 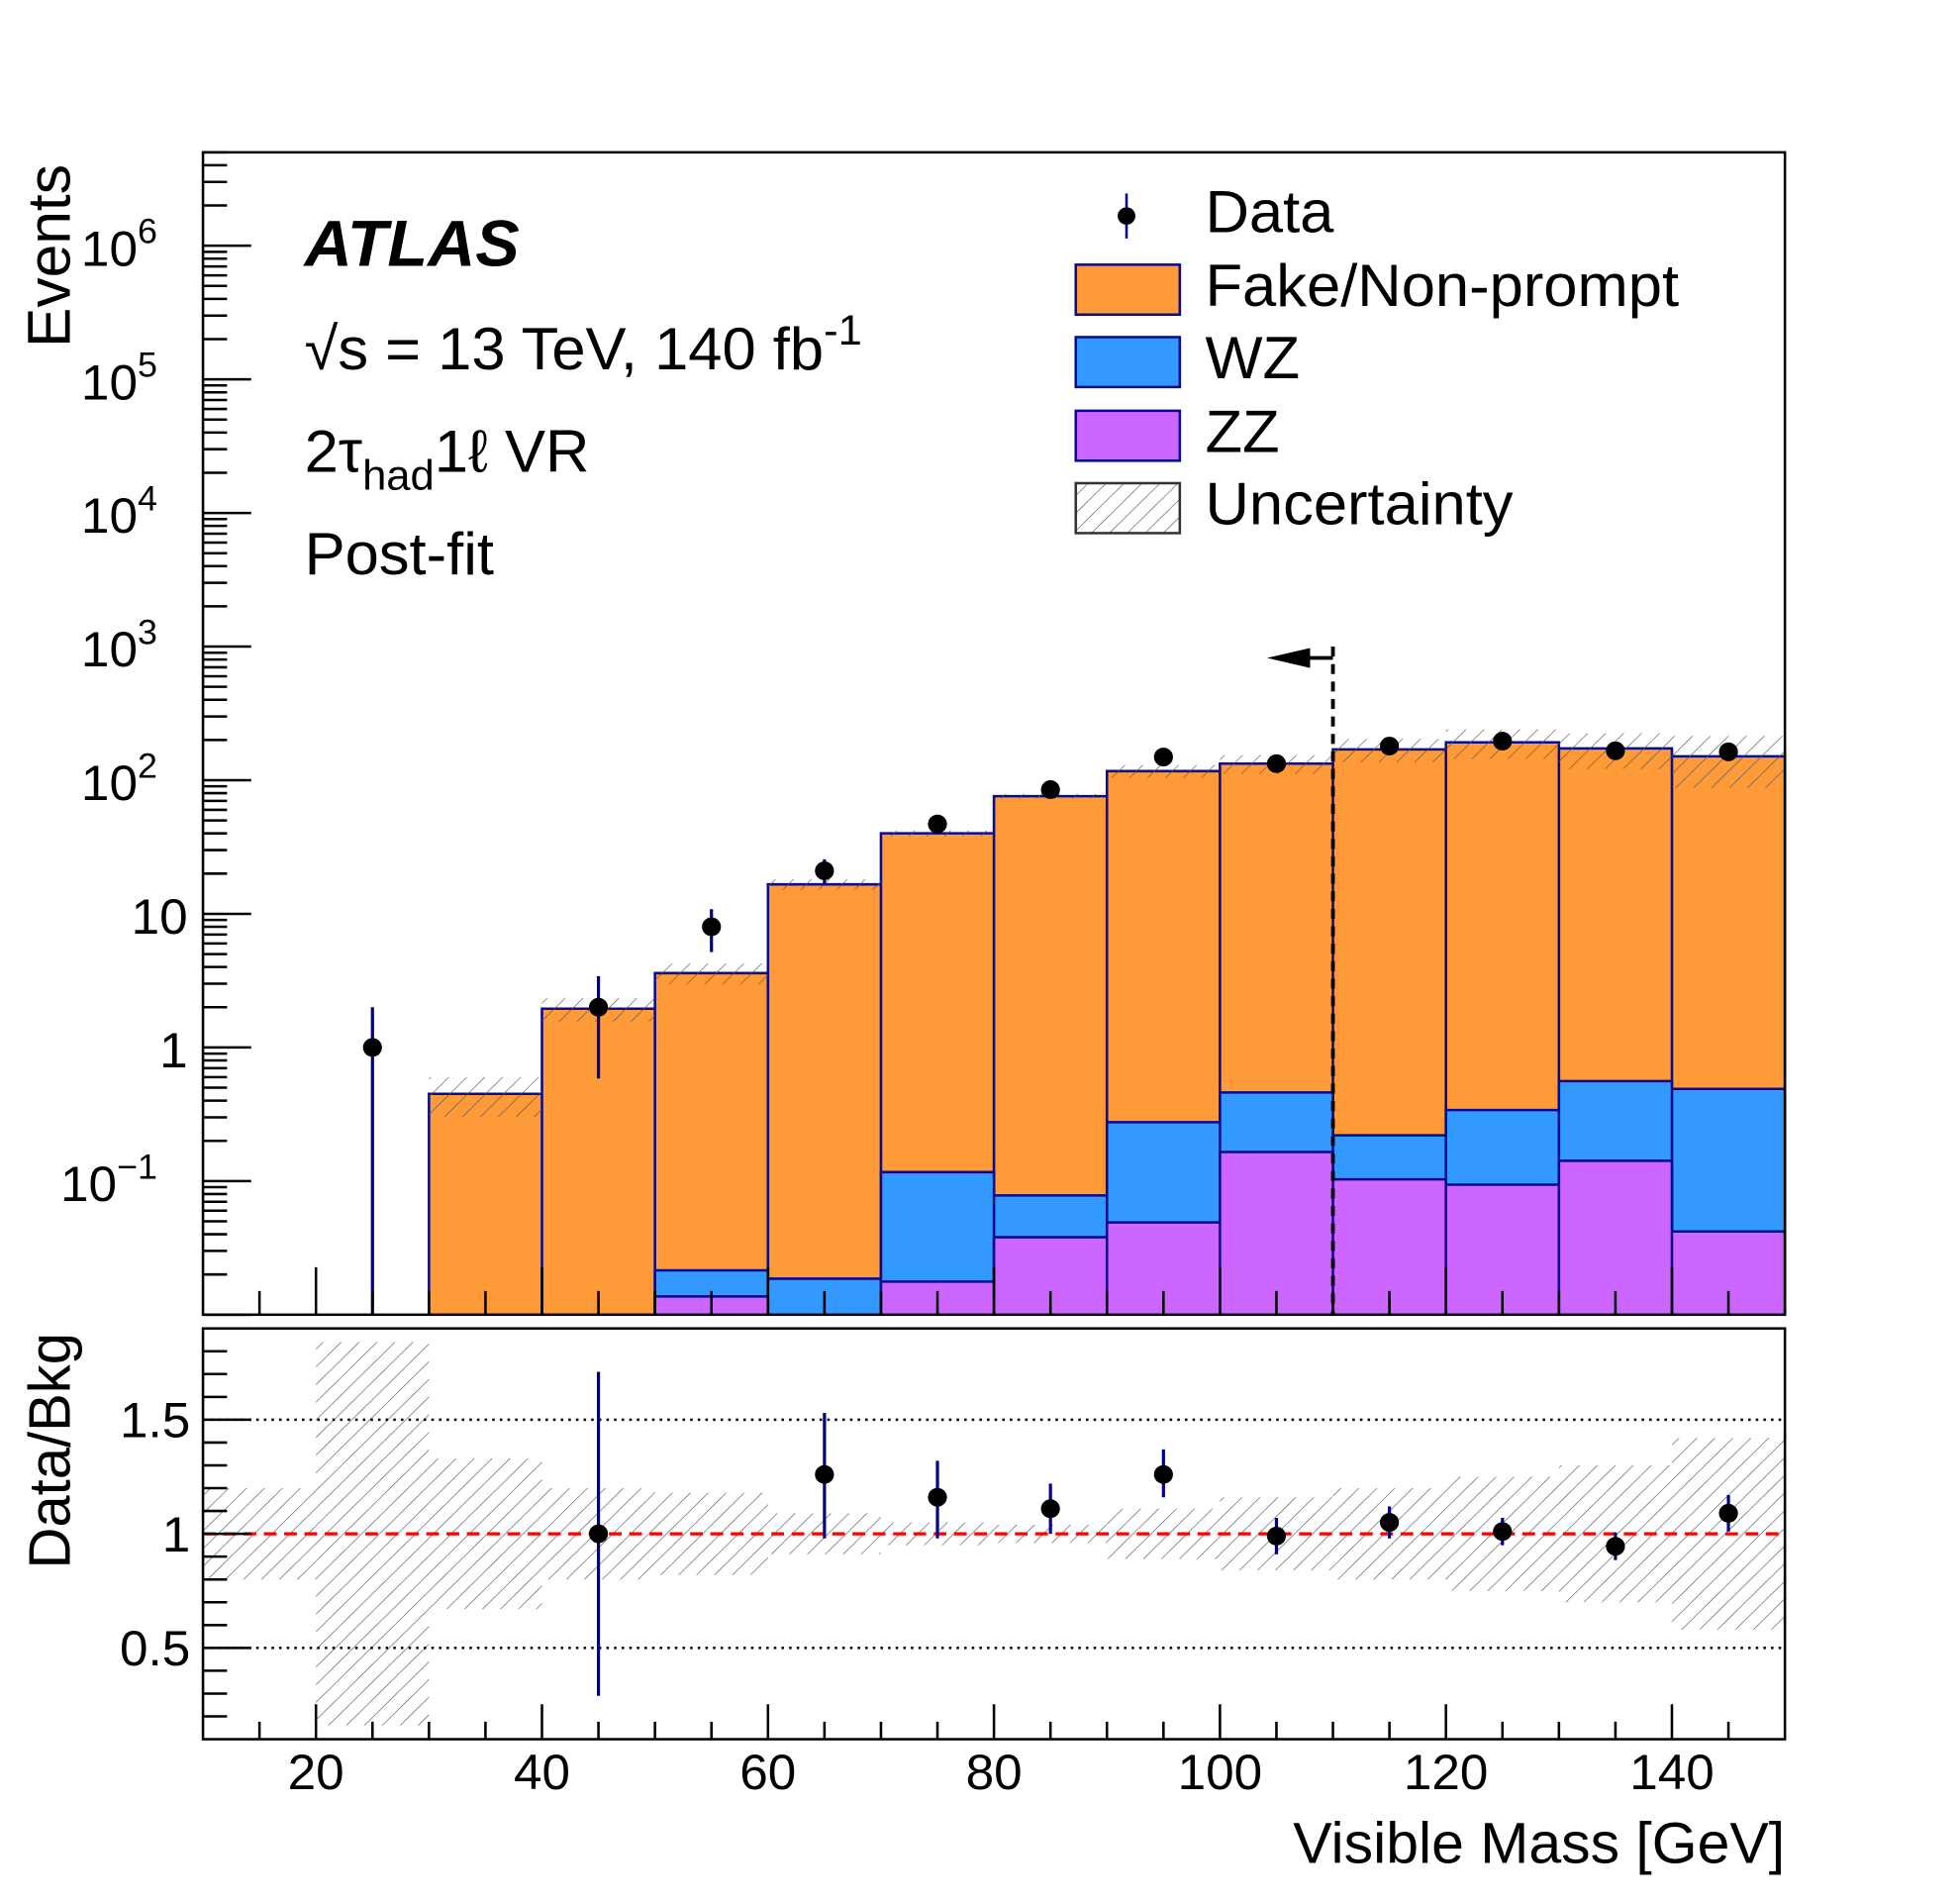 I want to click on fit-label: Post-fit, so click(x=399, y=553).